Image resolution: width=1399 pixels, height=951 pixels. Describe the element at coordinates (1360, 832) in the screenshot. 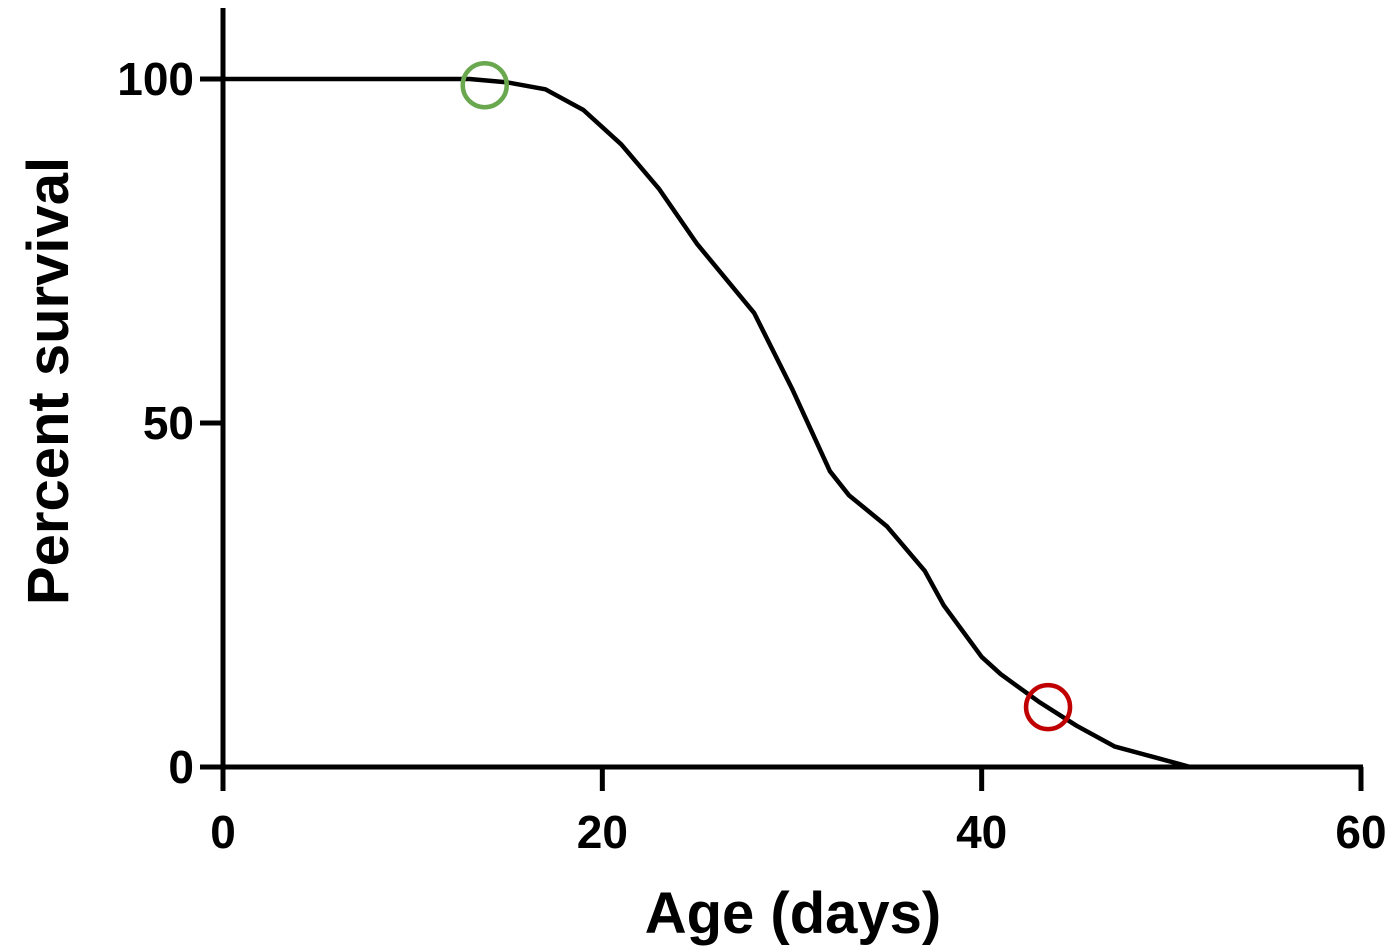

I see `x-tick-label: 60` at that location.